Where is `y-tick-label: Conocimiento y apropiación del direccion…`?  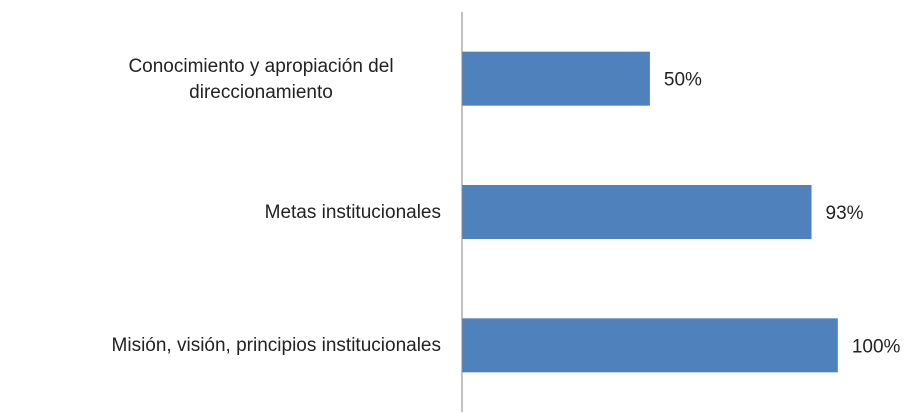 y-tick-label: Conocimiento y apropiación del direccion… is located at coordinates (261, 79).